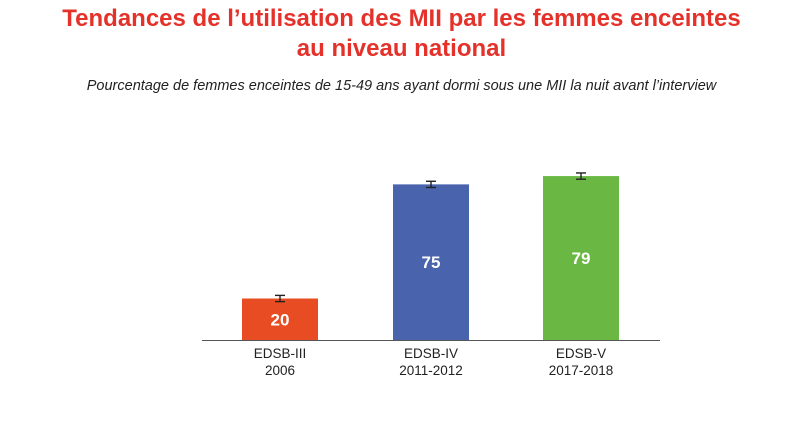 The image size is (803, 427). What do you see at coordinates (280, 353) in the screenshot?
I see `category-label-0-line-1: EDSB-III` at bounding box center [280, 353].